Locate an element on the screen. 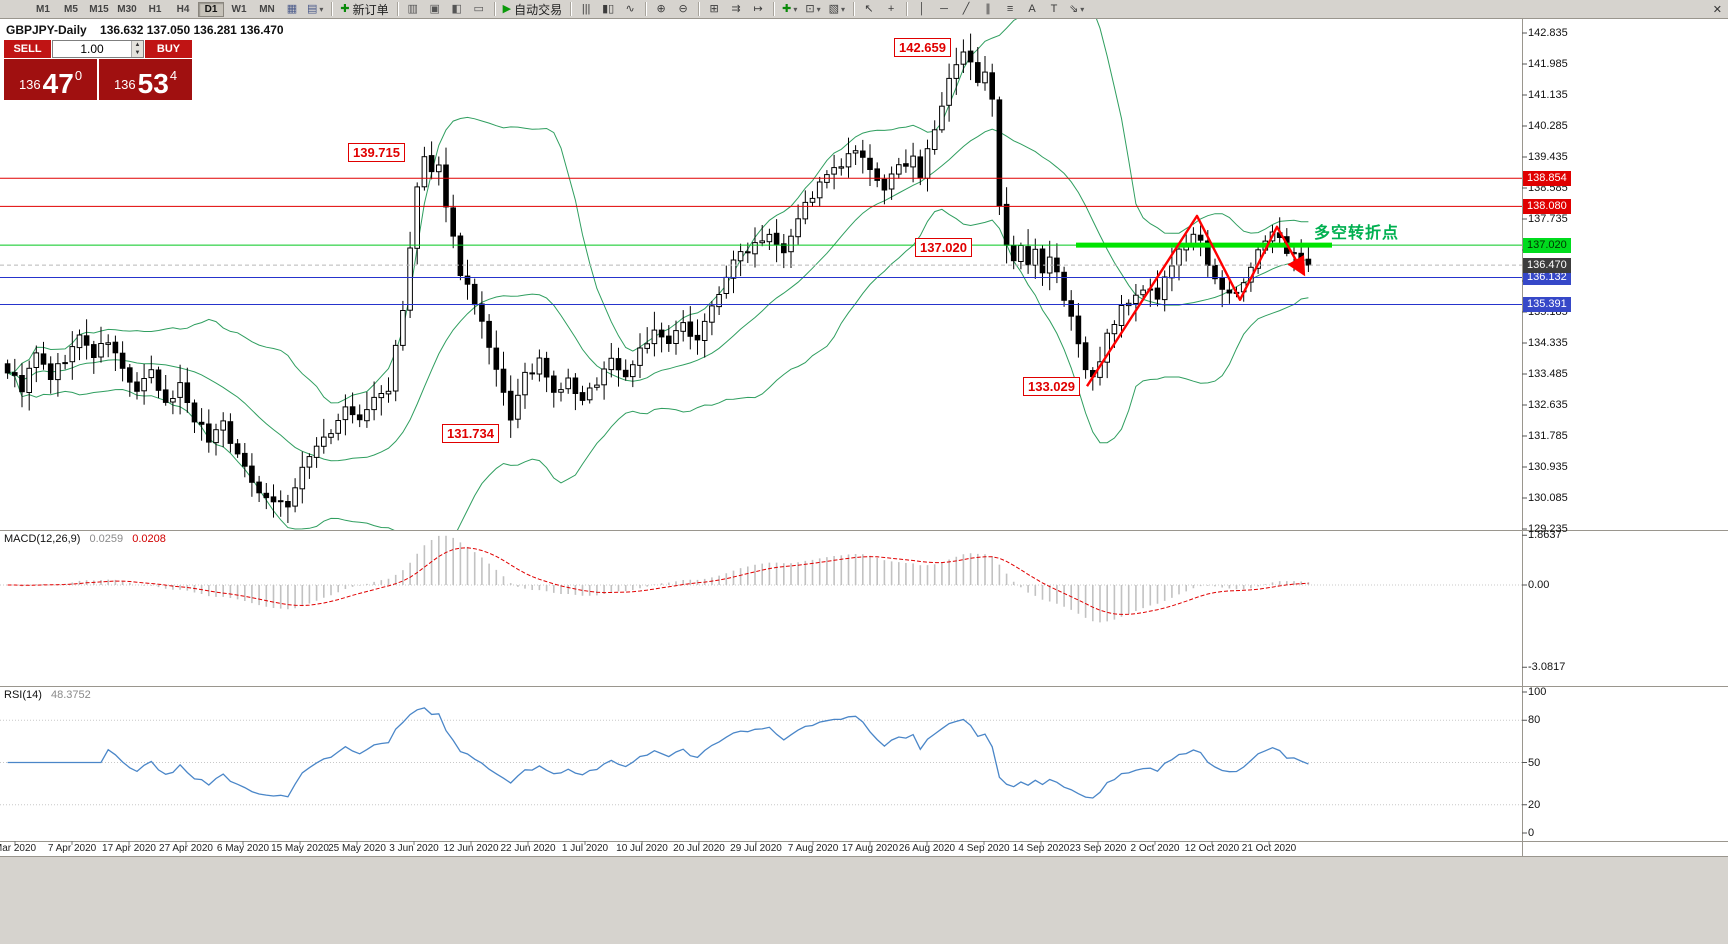 The image size is (1728, 944). cursor-icon-glyph: ↖ is located at coordinates (869, 8).